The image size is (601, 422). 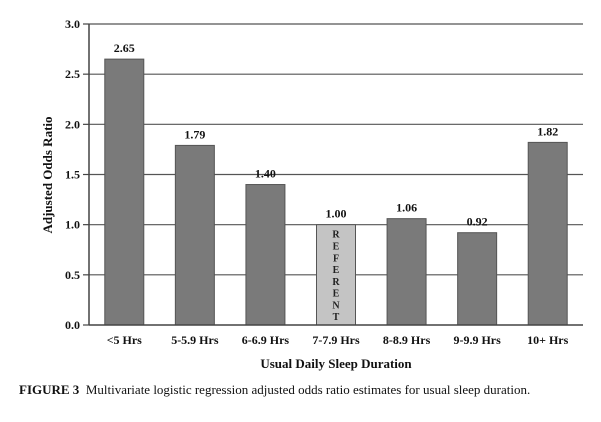 I want to click on y-tick-label: 0.5, so click(x=72, y=275).